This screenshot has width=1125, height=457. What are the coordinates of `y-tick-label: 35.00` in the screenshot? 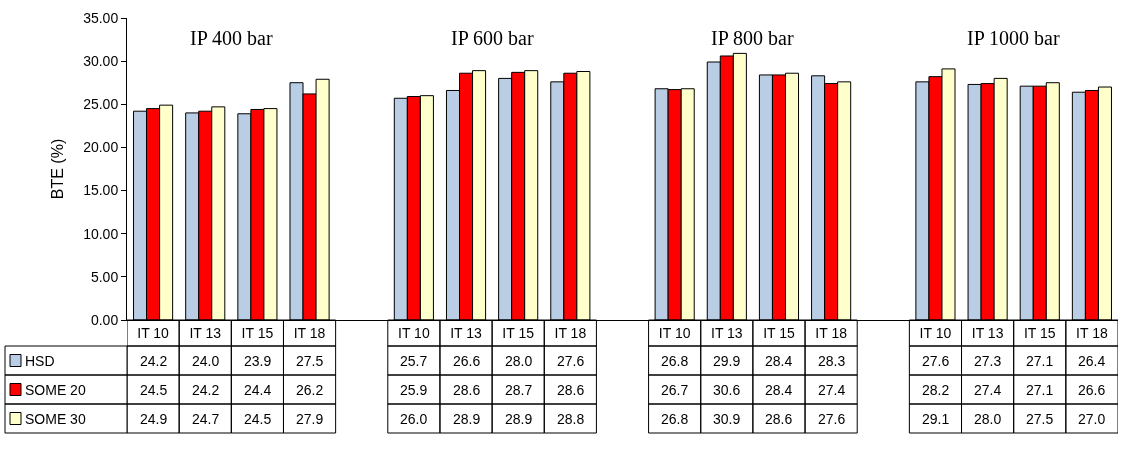 It's located at (101, 17).